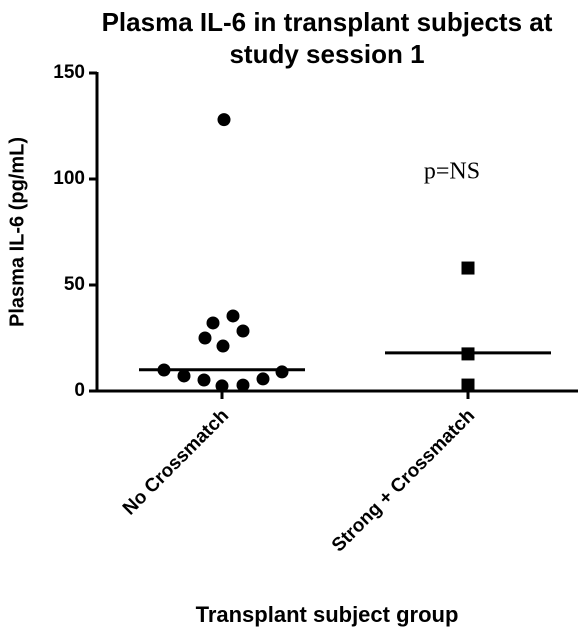  I want to click on x-axis-title: Transplant subject group, so click(327, 614).